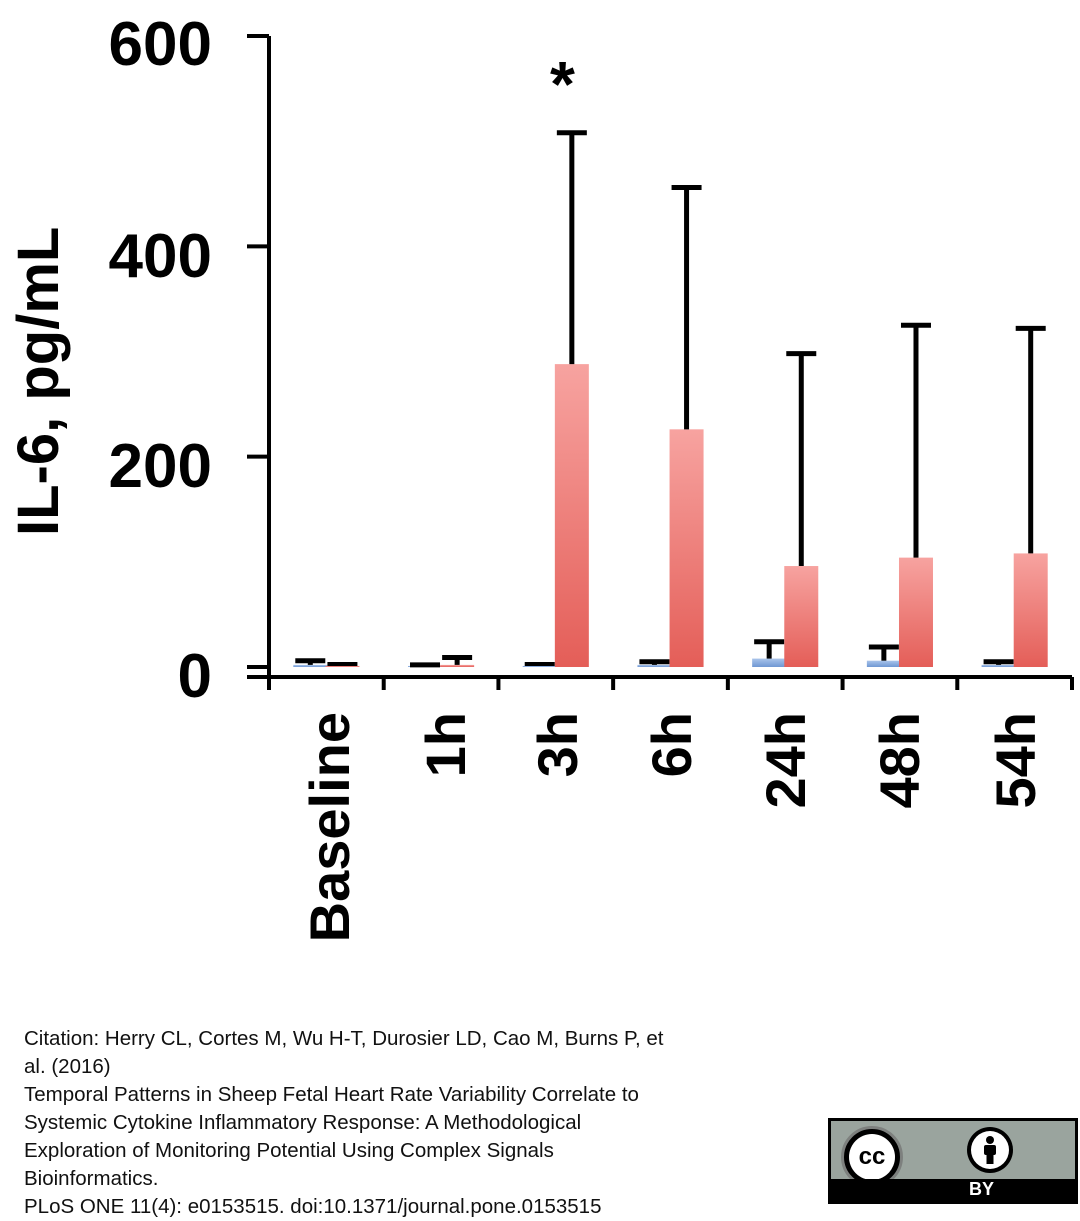  Describe the element at coordinates (785, 760) in the screenshot. I see `x-tick-label-24h: 24h` at that location.